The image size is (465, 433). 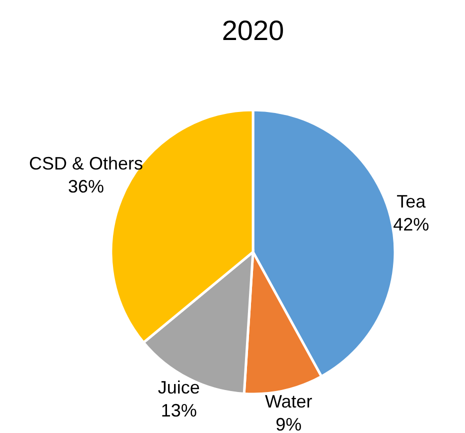 I want to click on chart-title: 2020, so click(x=253, y=30).